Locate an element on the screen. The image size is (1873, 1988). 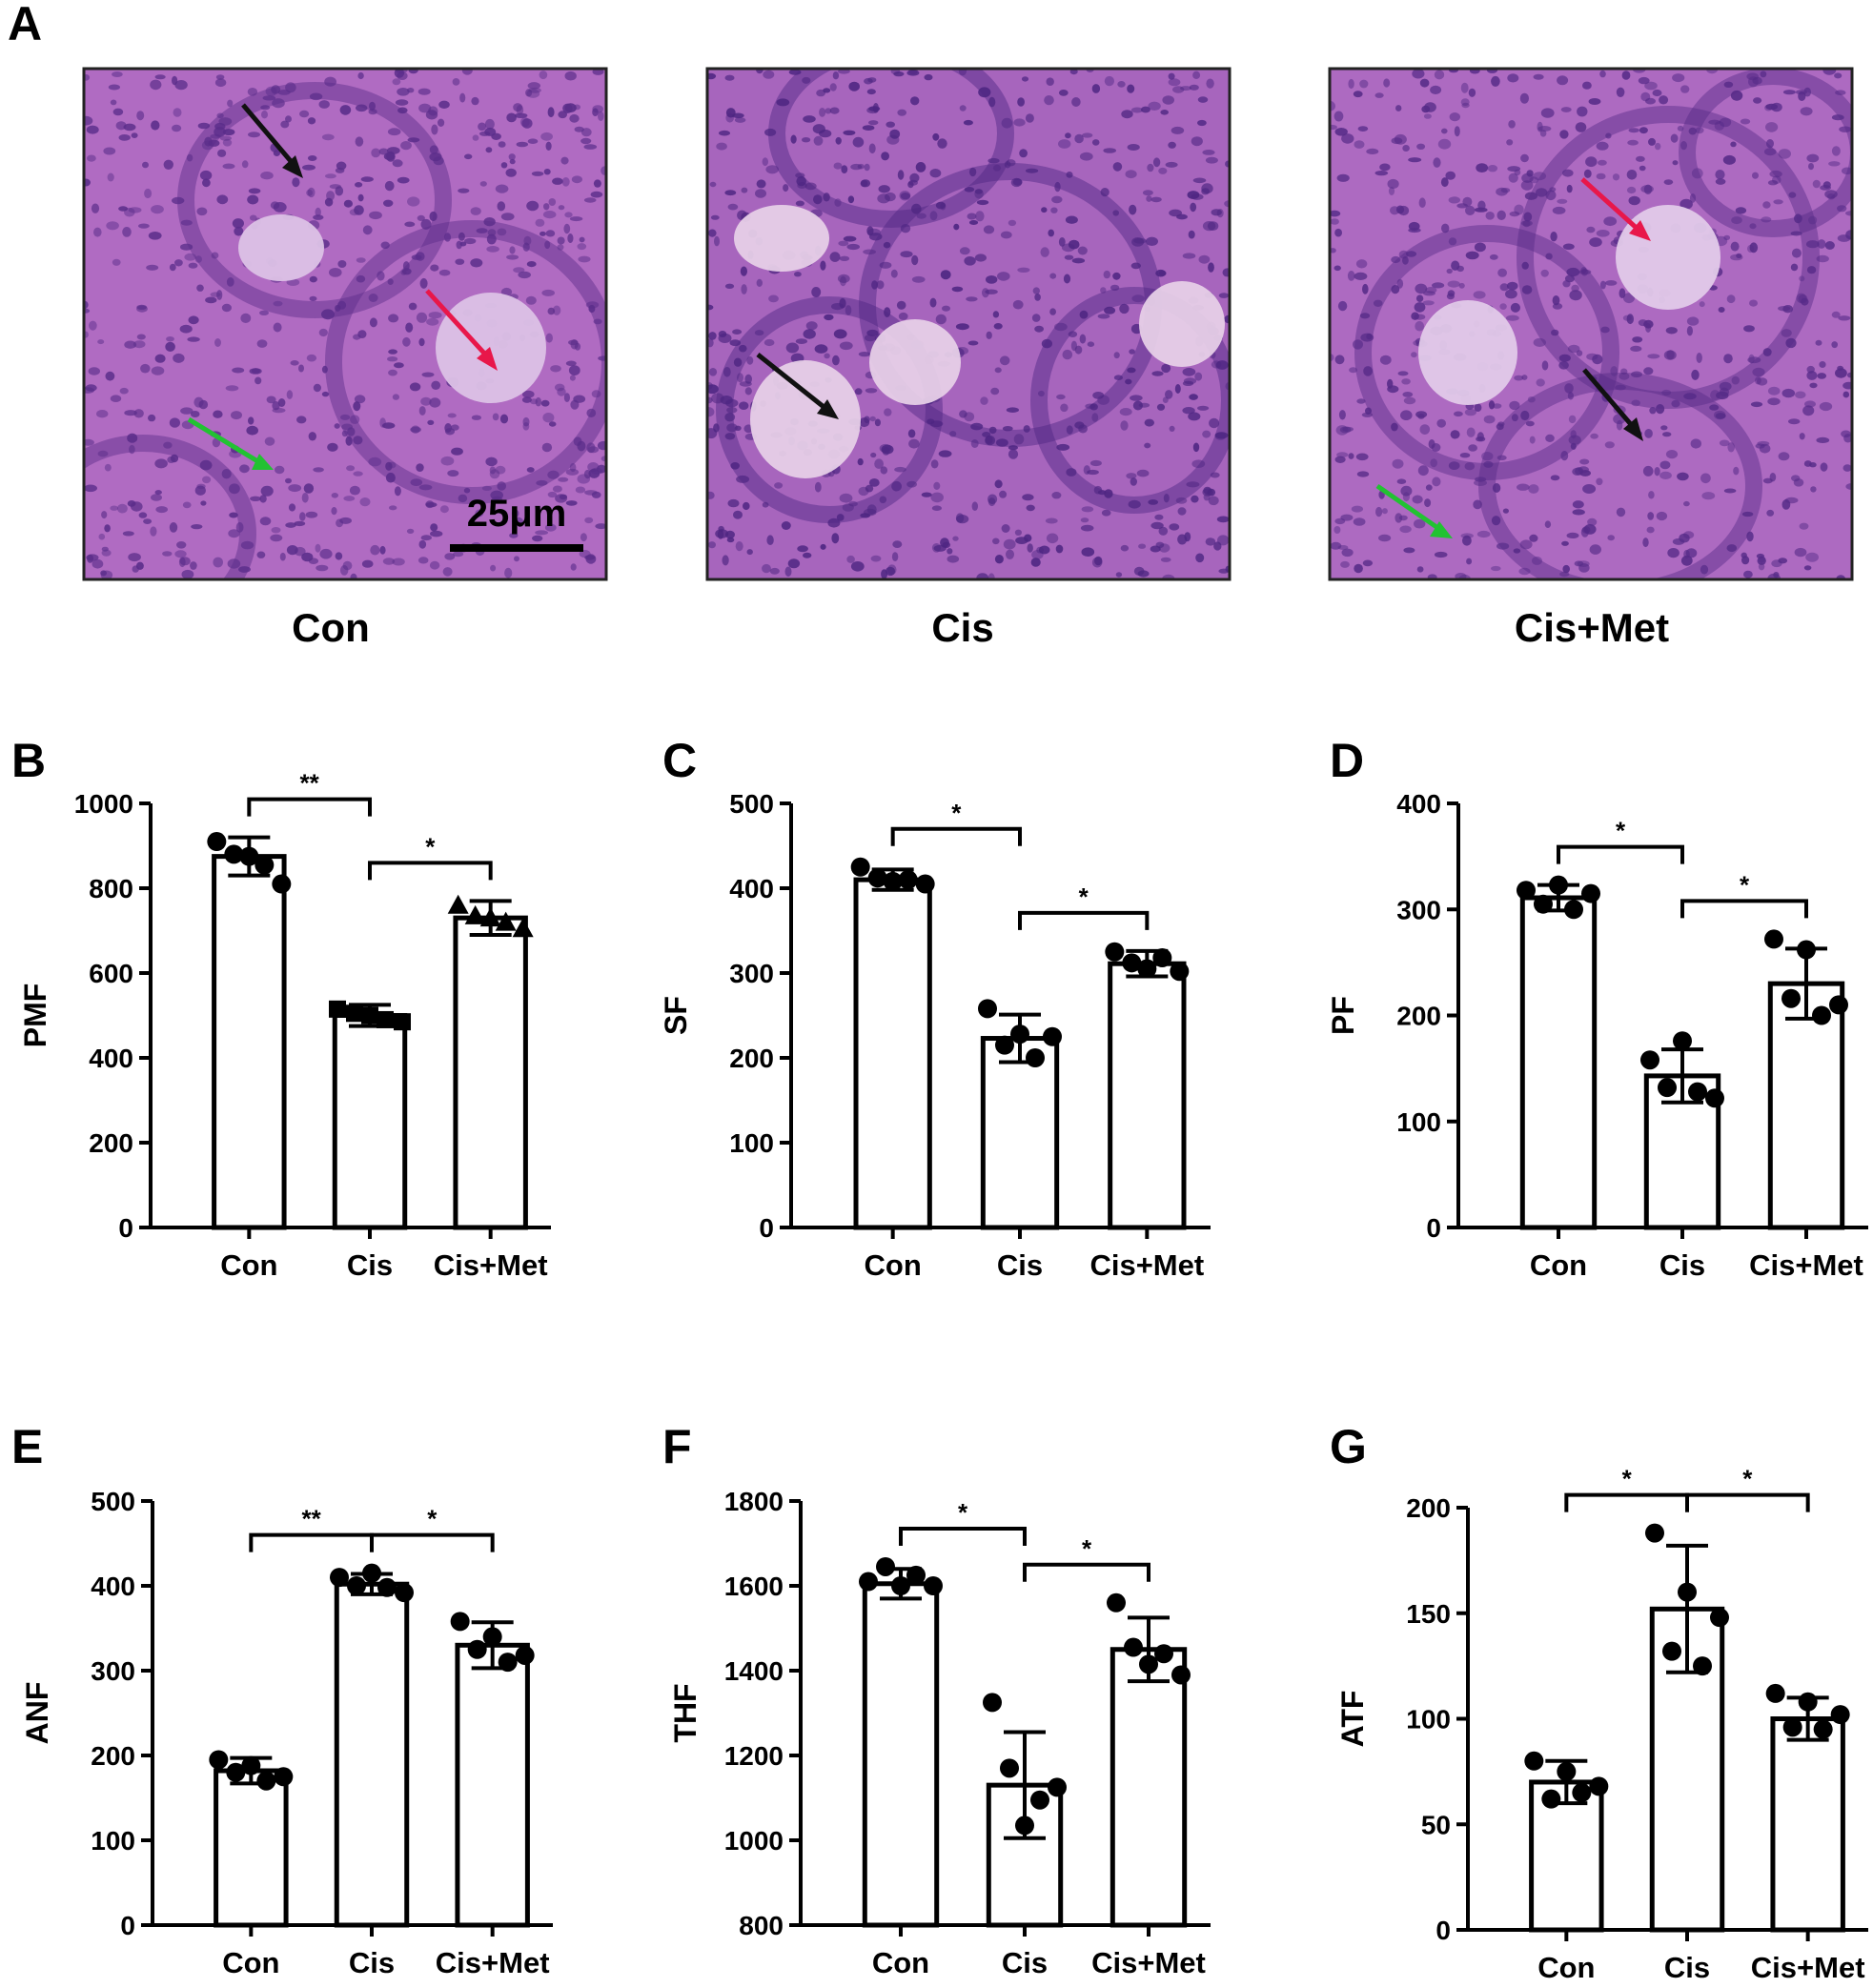
scale-bar: 25μm is located at coordinates (516, 522).